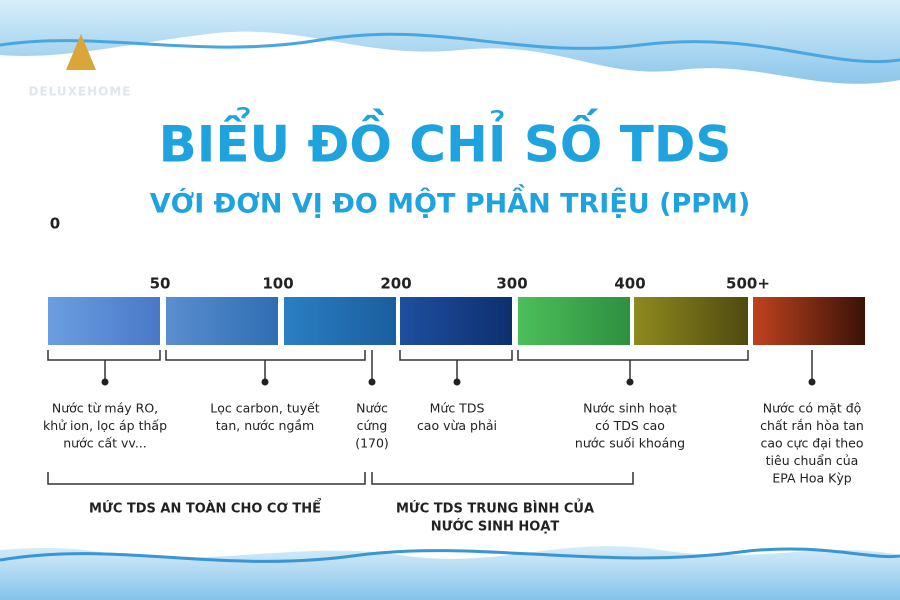 The image size is (900, 600). I want to click on note-text: Nước từ máy RO,, so click(105, 408).